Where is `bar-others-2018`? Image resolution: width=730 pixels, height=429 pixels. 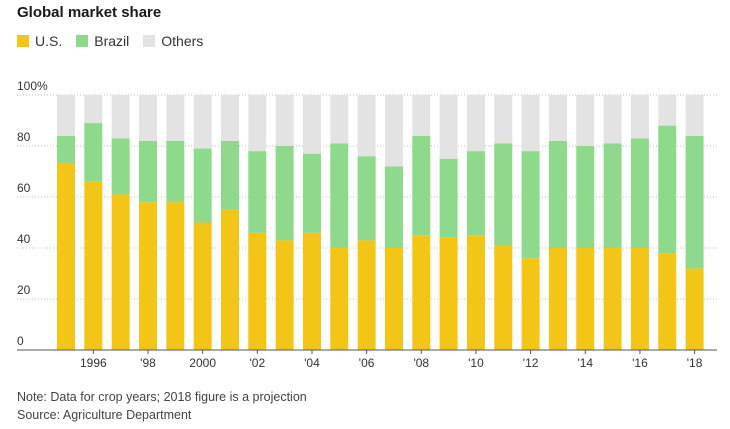
bar-others-2018 is located at coordinates (694, 115).